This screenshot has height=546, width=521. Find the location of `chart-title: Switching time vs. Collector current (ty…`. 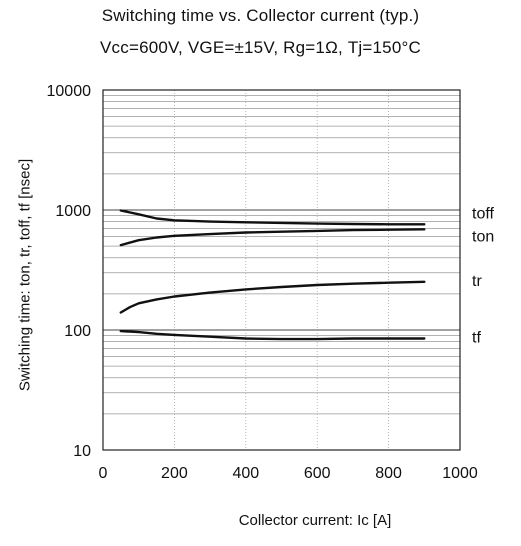

chart-title: Switching time vs. Collector current (ty… is located at coordinates (260, 15).